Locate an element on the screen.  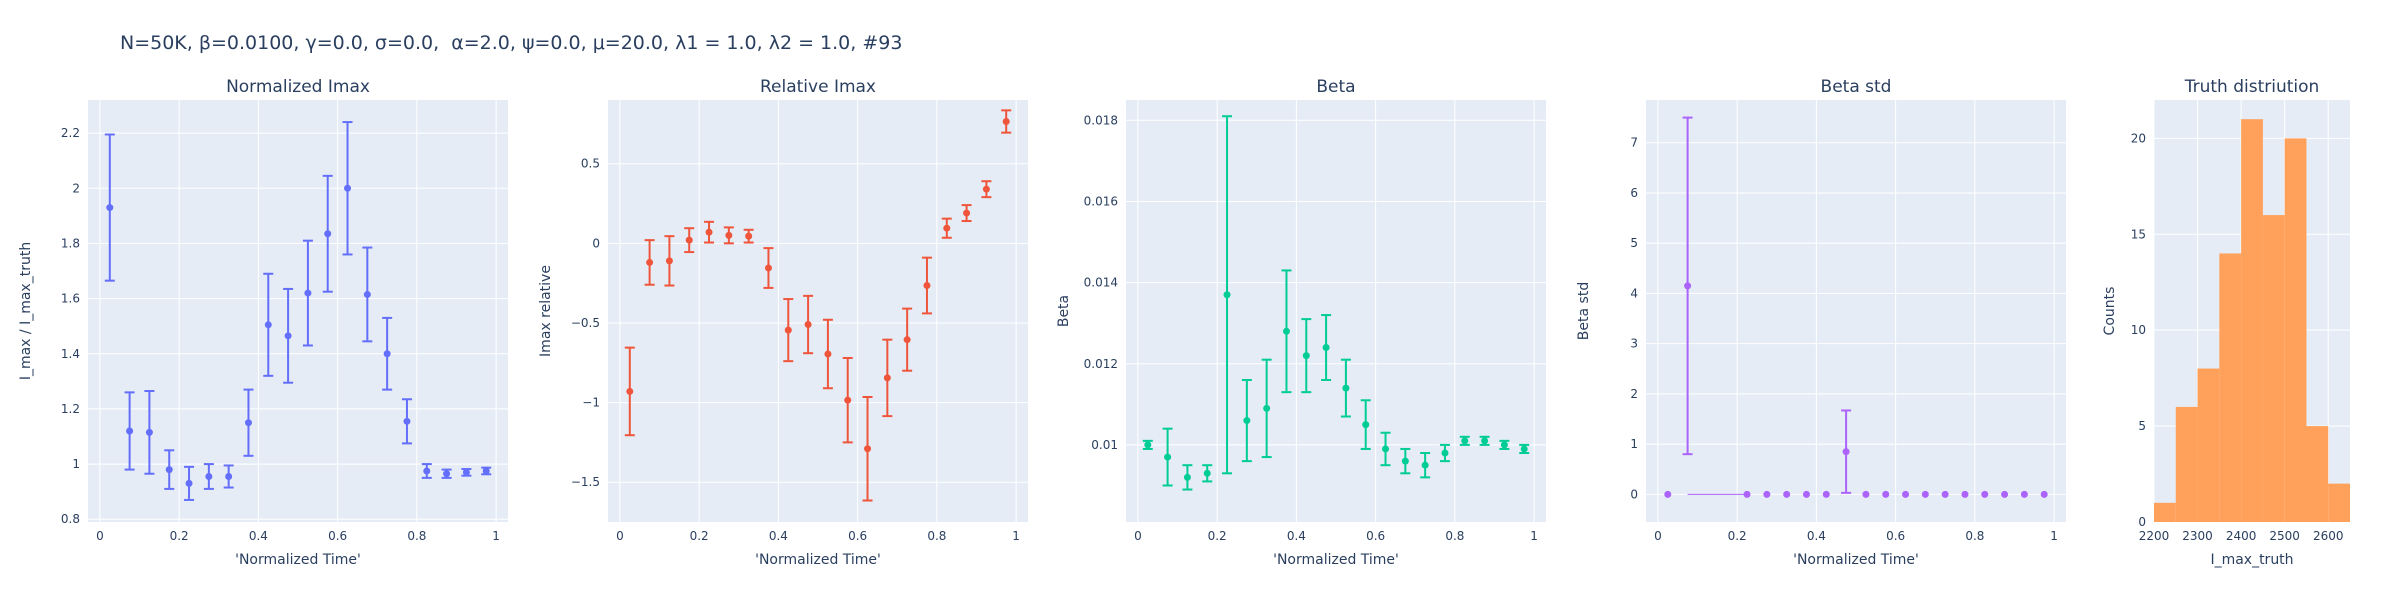
y-tick-label: 6 is located at coordinates (1634, 193).